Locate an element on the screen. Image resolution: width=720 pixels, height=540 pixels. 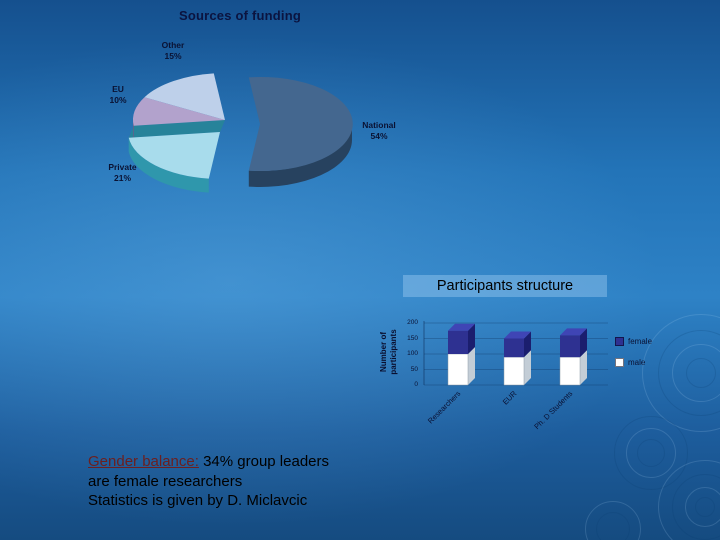
pie-slice-national is located at coordinates (300, 124).